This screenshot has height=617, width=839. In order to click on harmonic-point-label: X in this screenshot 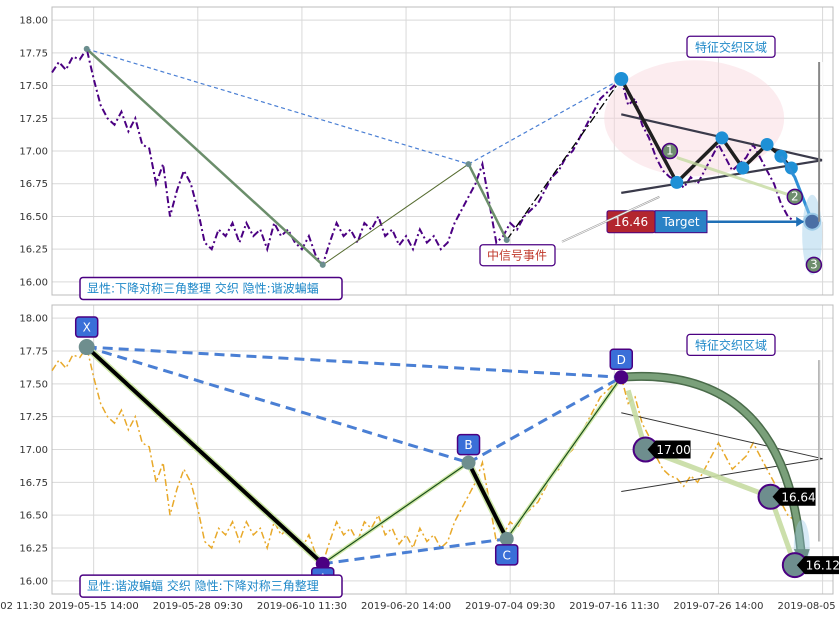, I will do `click(87, 328)`.